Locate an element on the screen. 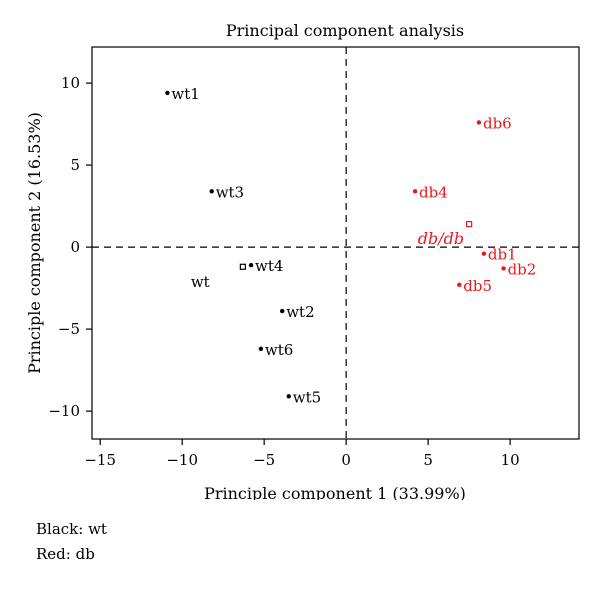  point-label-wt4: wt4 is located at coordinates (269, 266).